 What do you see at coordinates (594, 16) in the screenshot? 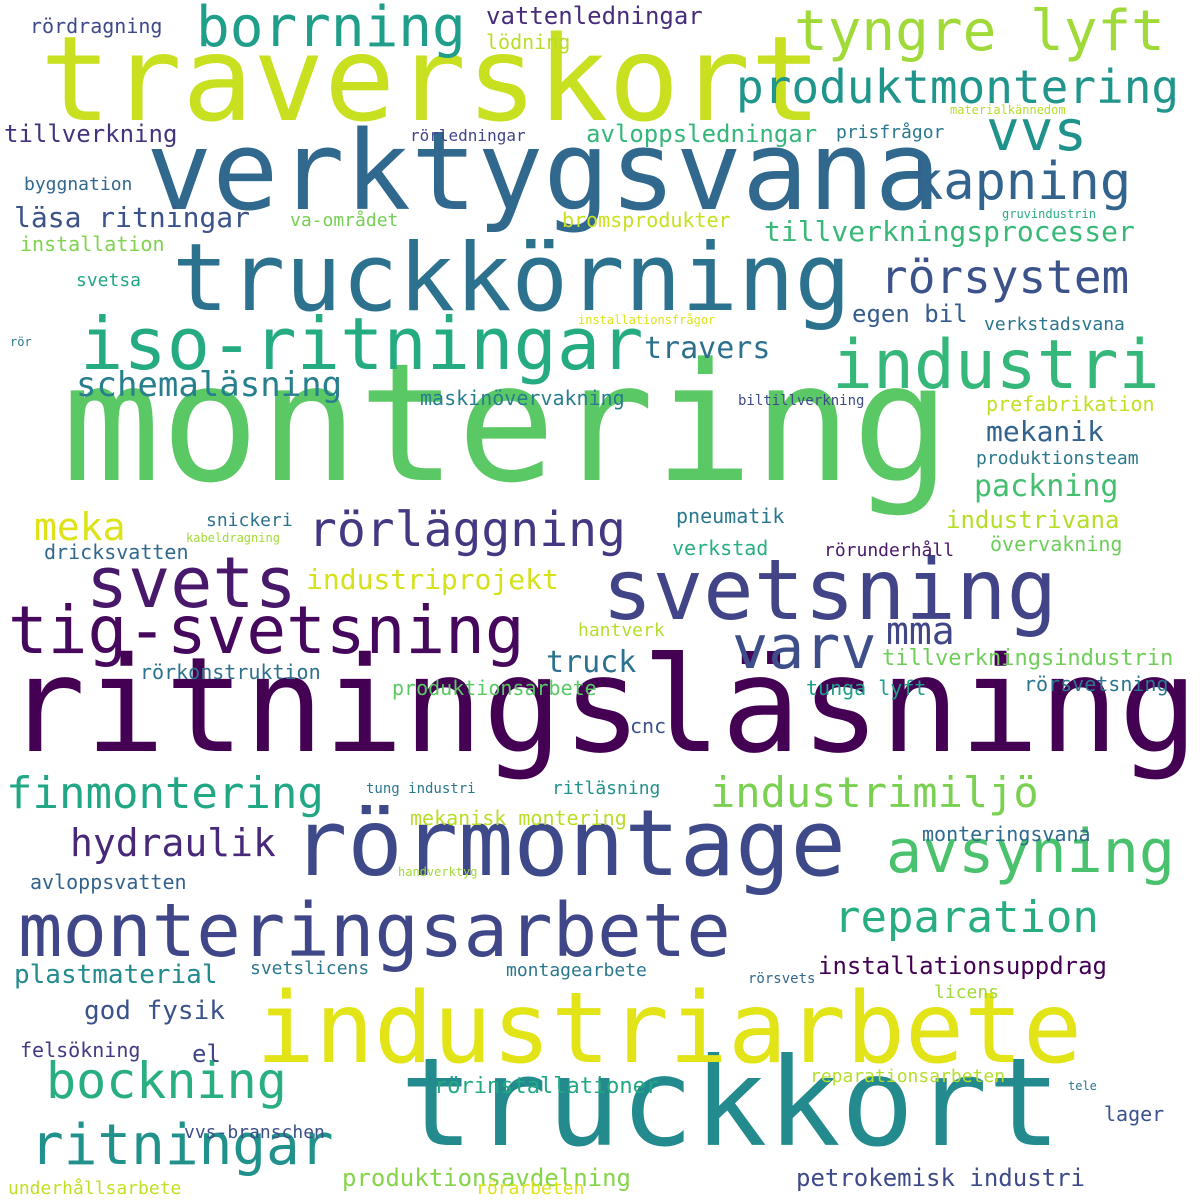
I see `word: vattenledningar` at bounding box center [594, 16].